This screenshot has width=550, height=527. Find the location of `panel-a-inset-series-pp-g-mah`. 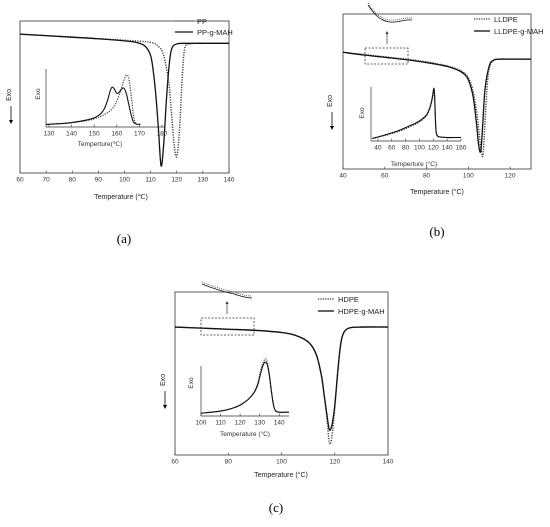

panel-a-inset-series-pp-g-mah is located at coordinates (93, 105).